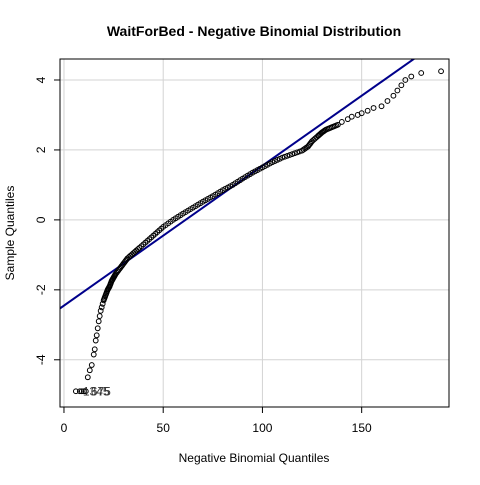  I want to click on y-tick-label: -4, so click(41, 359).